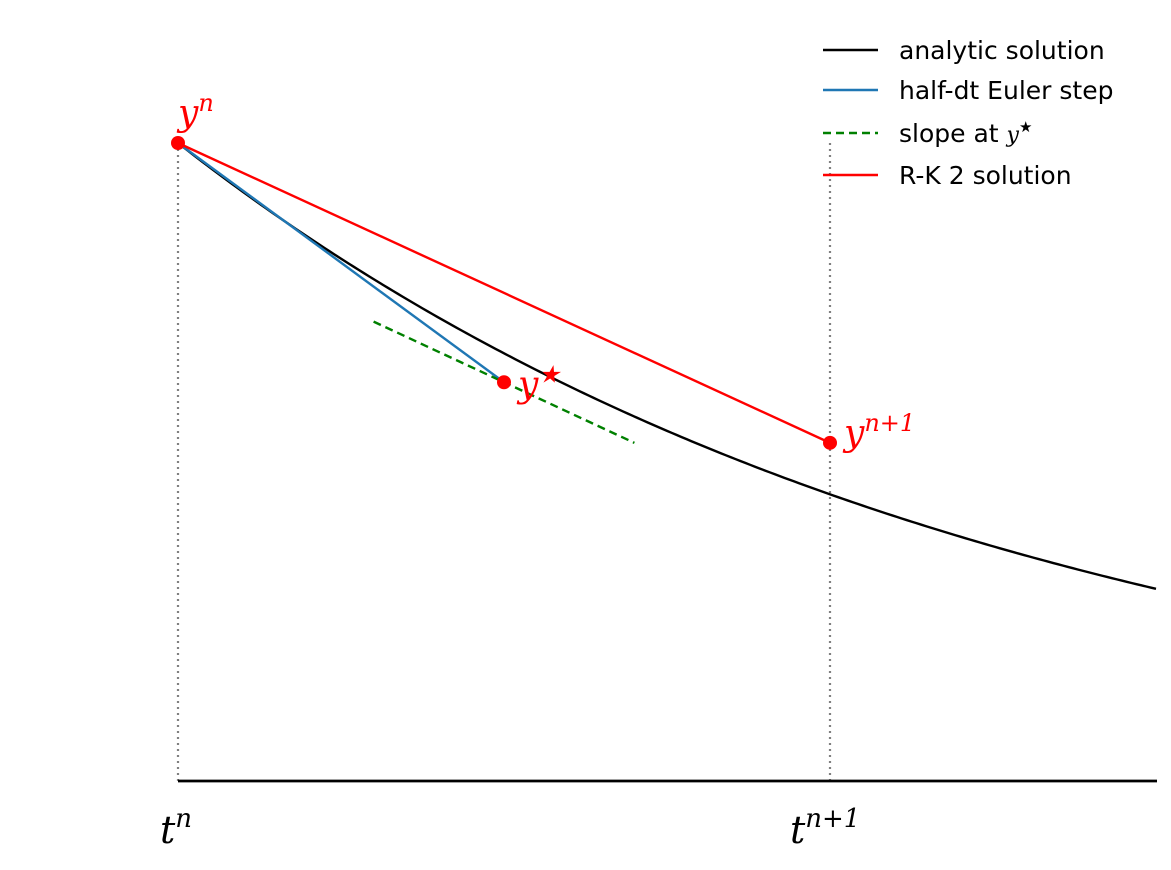  What do you see at coordinates (195, 111) in the screenshot?
I see `marker-label-0: yn` at bounding box center [195, 111].